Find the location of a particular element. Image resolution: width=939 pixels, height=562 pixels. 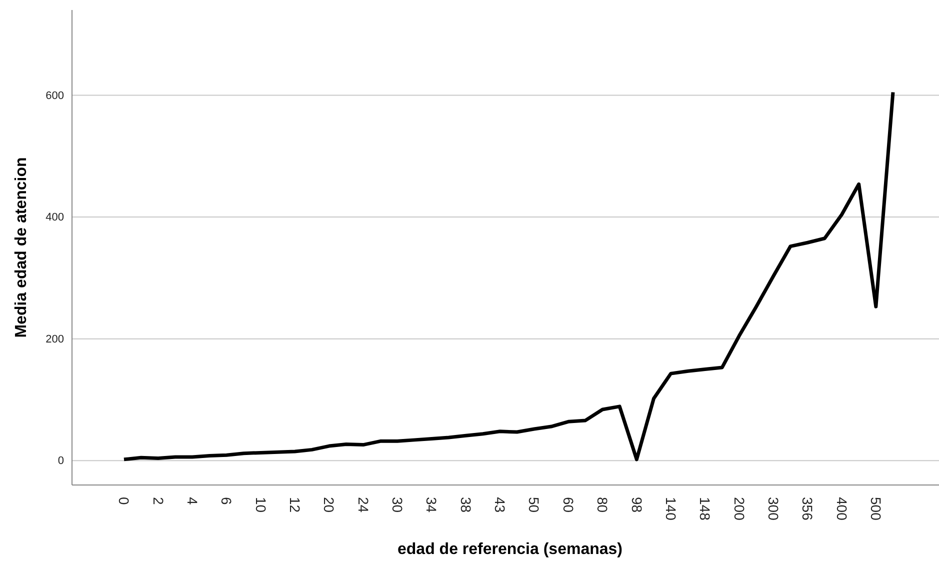

x-tick-label: 24 is located at coordinates (363, 505).